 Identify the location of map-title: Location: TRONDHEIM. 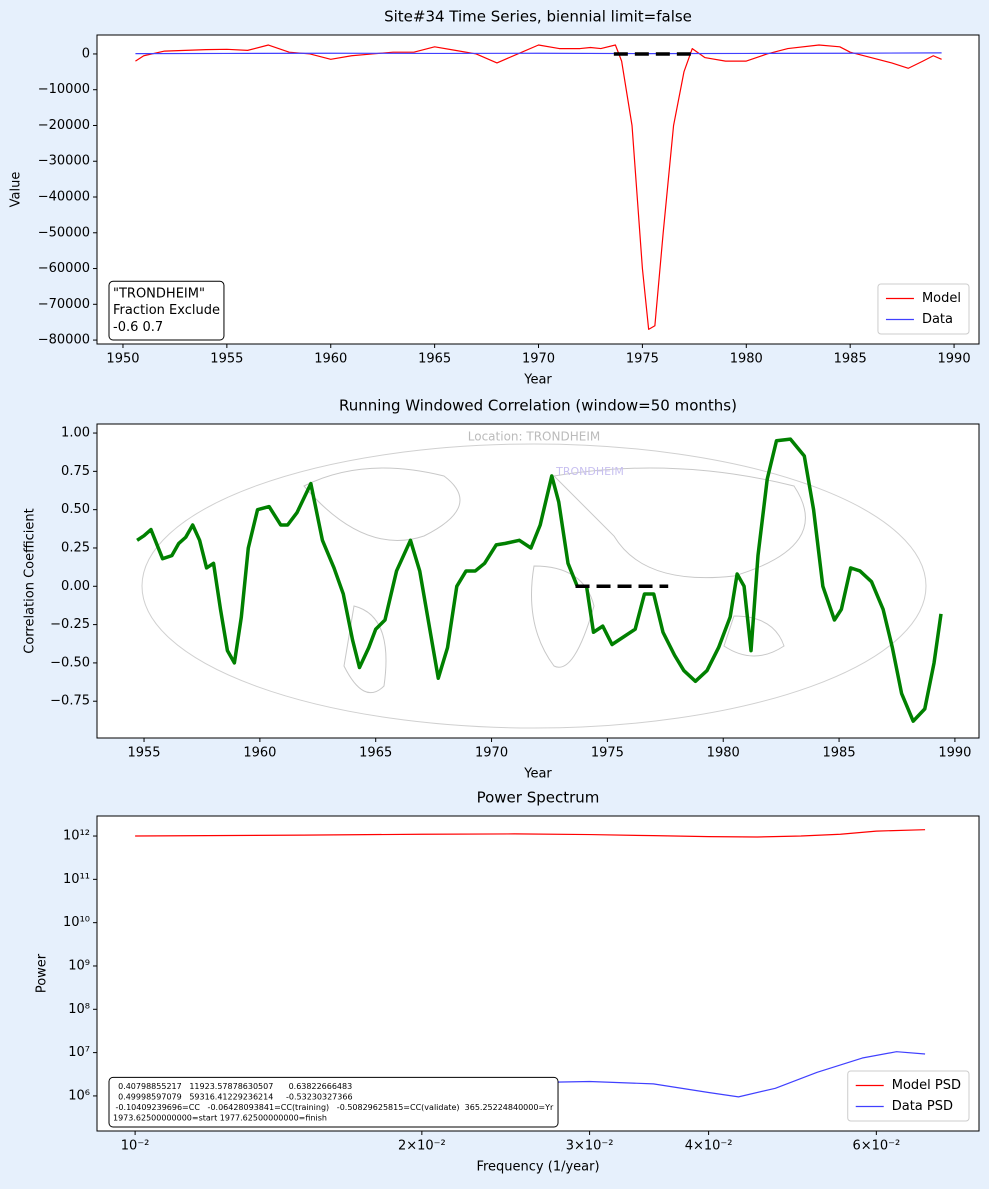
(534, 437).